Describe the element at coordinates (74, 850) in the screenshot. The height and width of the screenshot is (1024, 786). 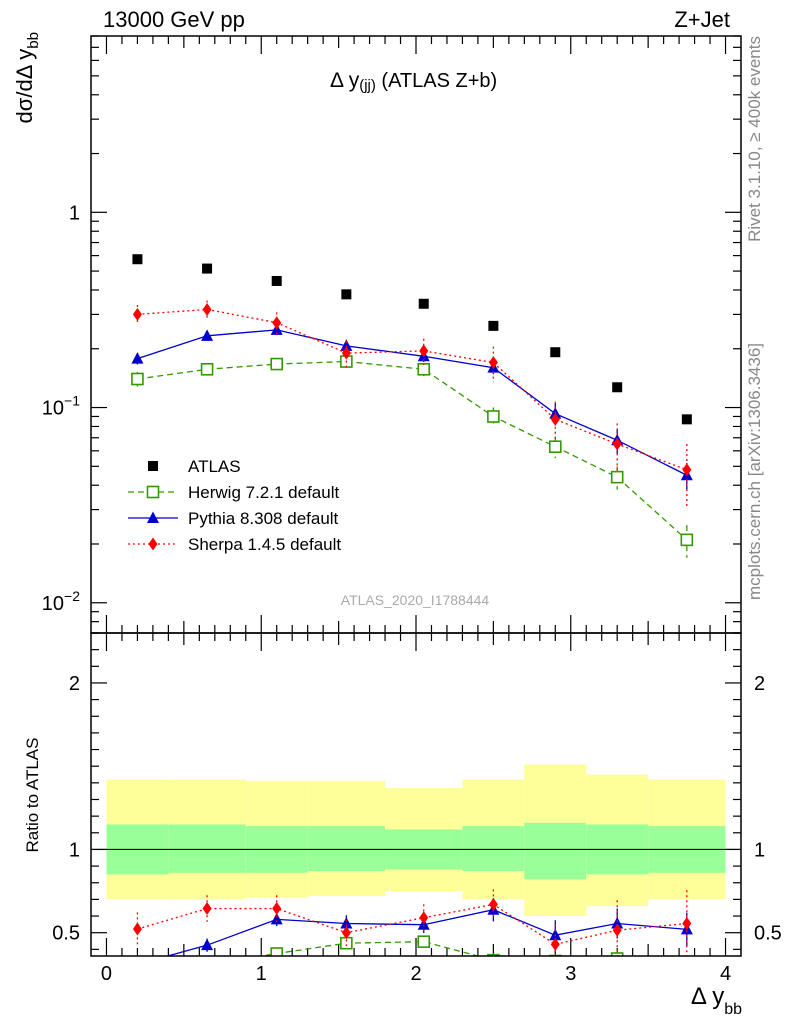
I see `ratio-tick-label-left: 1` at that location.